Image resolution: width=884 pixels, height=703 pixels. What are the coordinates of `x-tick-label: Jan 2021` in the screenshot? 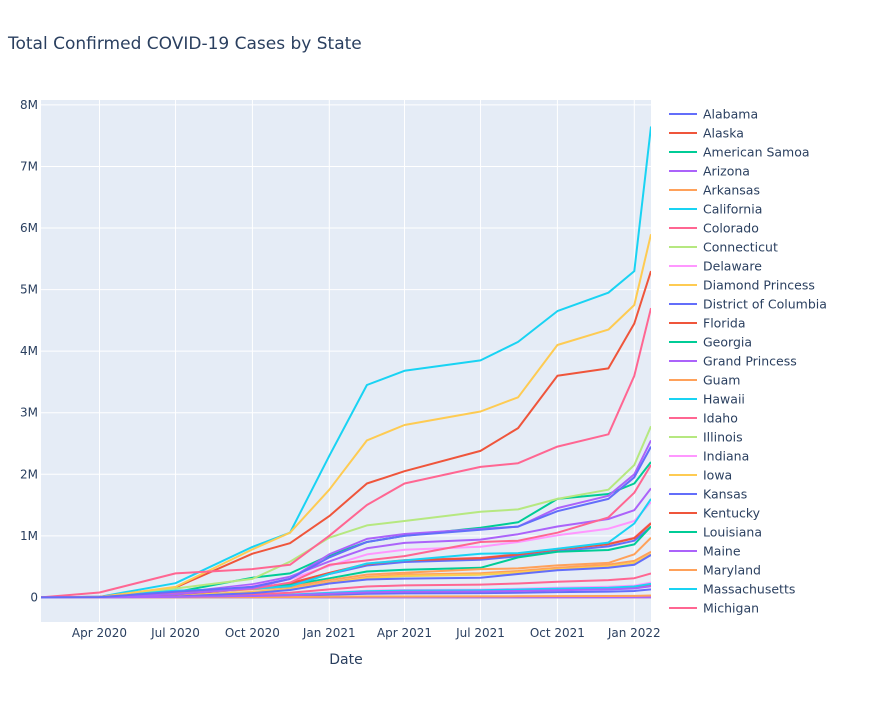 It's located at (329, 633).